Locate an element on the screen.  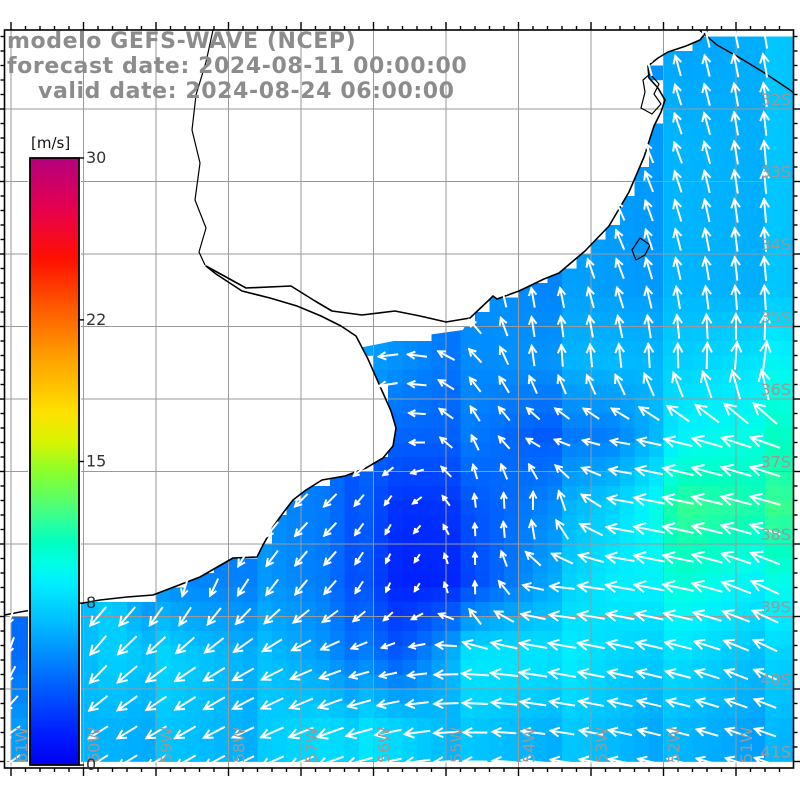
river-line is located at coordinates (202, 148).